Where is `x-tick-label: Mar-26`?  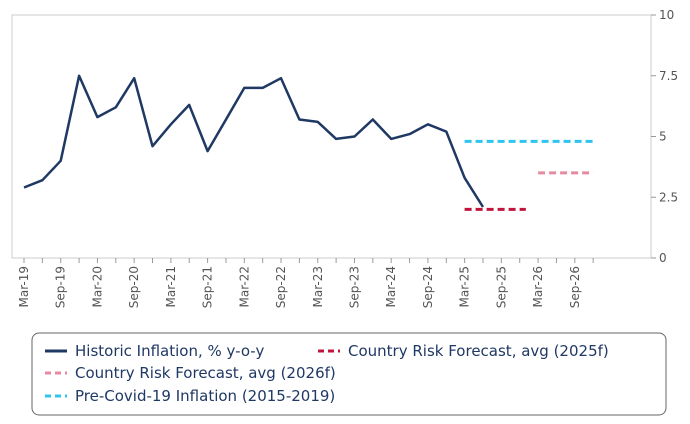 x-tick-label: Mar-26 is located at coordinates (538, 286).